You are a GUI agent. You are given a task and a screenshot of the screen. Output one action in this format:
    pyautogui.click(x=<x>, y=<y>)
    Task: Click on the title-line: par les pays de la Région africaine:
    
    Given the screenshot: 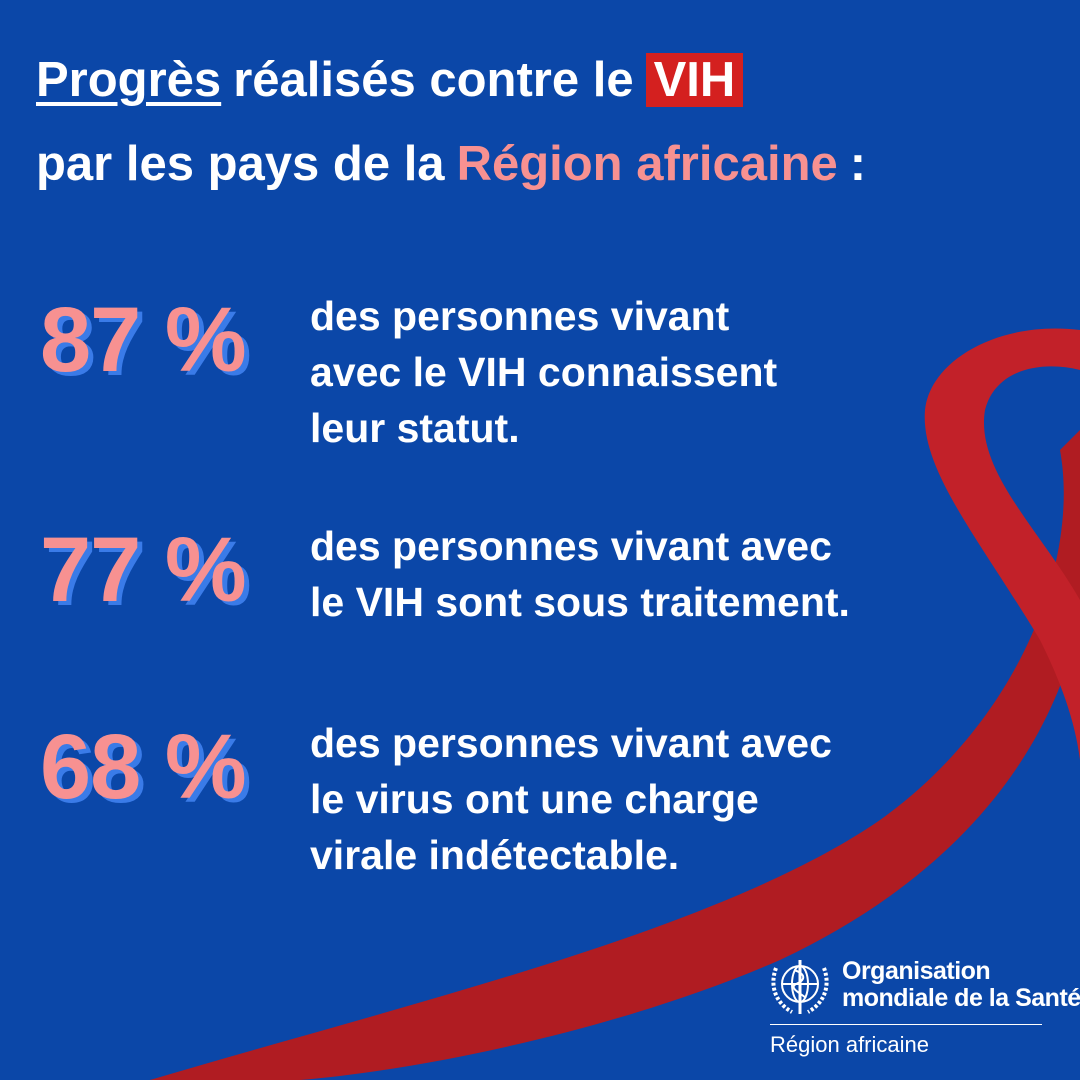 What is the action you would take?
    pyautogui.click(x=457, y=164)
    